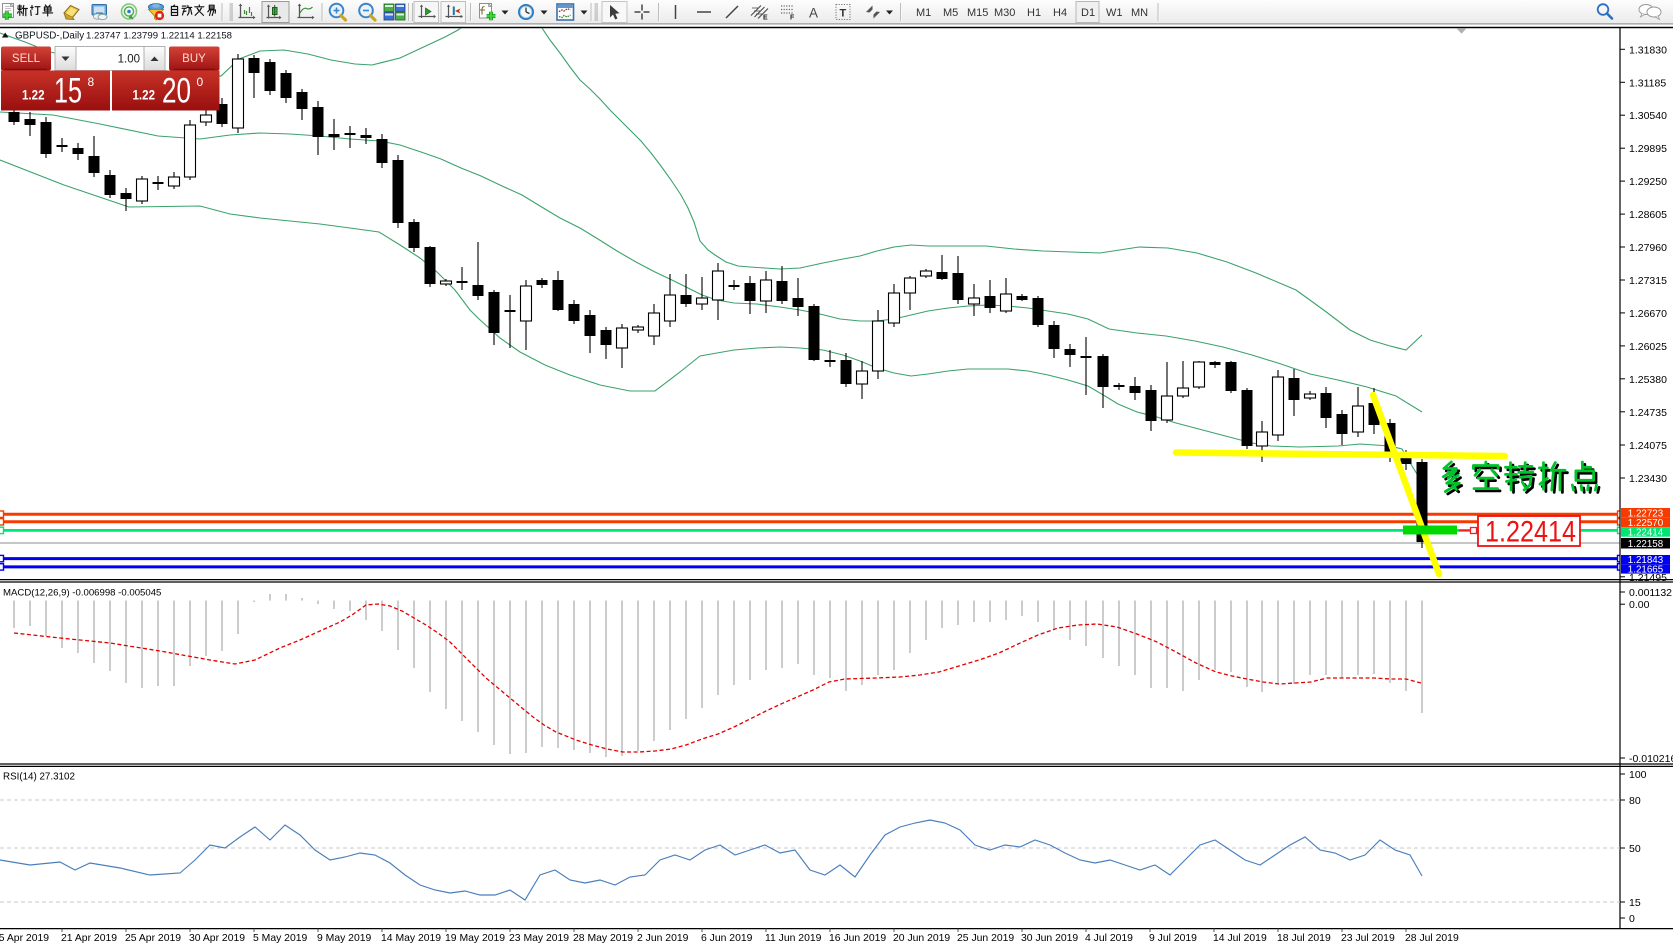 This screenshot has height=946, width=1673. What do you see at coordinates (344, 938) in the screenshot?
I see `svg-text: 9 May 2019` at bounding box center [344, 938].